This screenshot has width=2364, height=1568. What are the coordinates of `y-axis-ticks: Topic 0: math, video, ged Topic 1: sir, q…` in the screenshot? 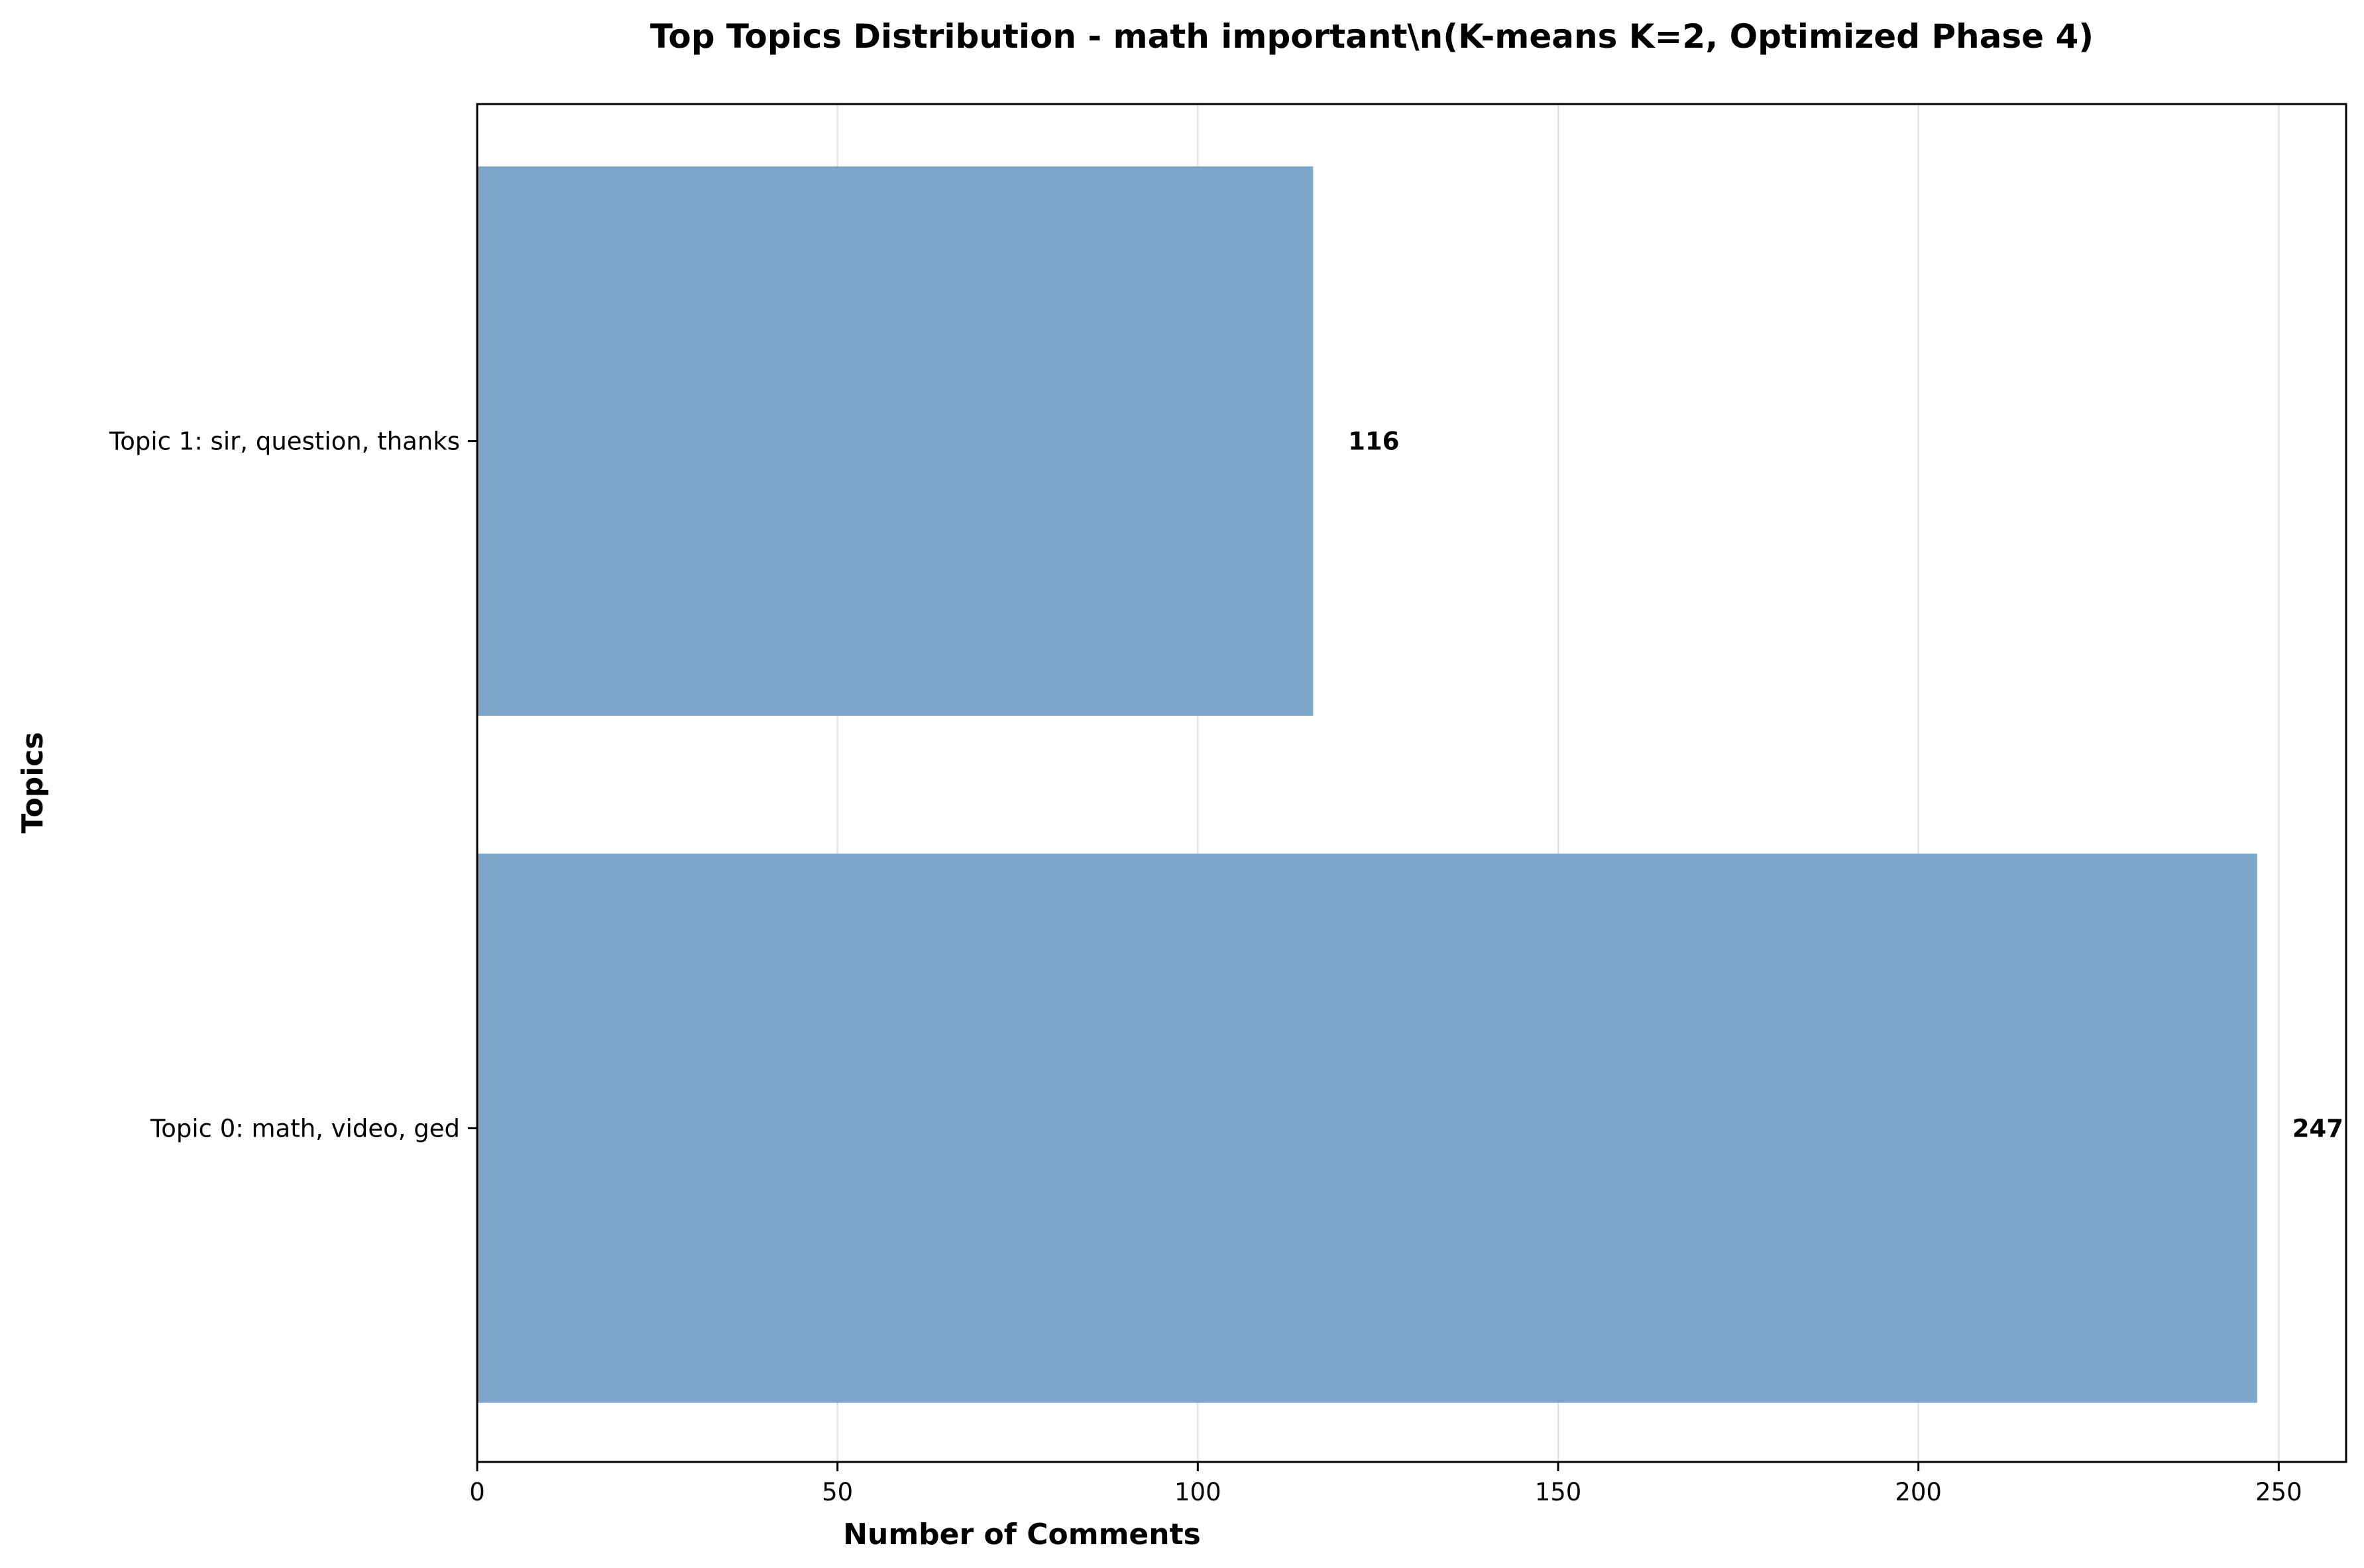 It's located at (293, 785).